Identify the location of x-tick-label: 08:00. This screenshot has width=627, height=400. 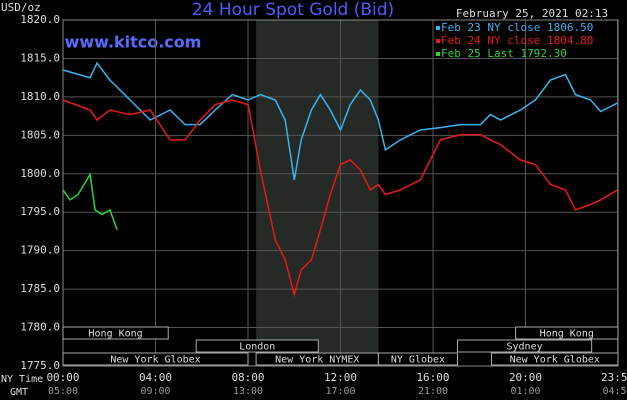
(247, 377).